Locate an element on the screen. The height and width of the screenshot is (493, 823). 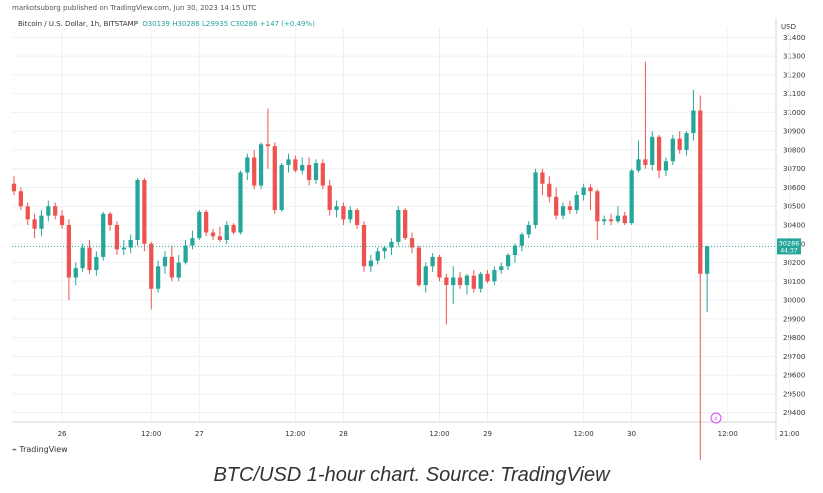
y-tick-label: 30600 is located at coordinates (794, 188).